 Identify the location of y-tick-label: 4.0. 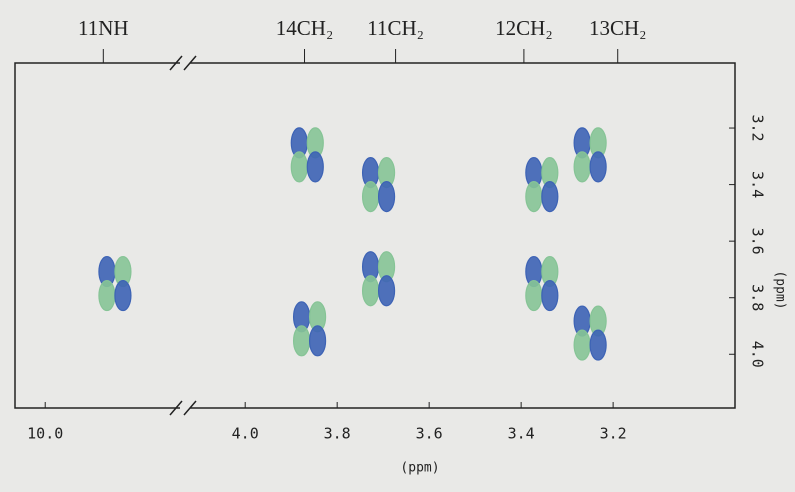
(758, 354).